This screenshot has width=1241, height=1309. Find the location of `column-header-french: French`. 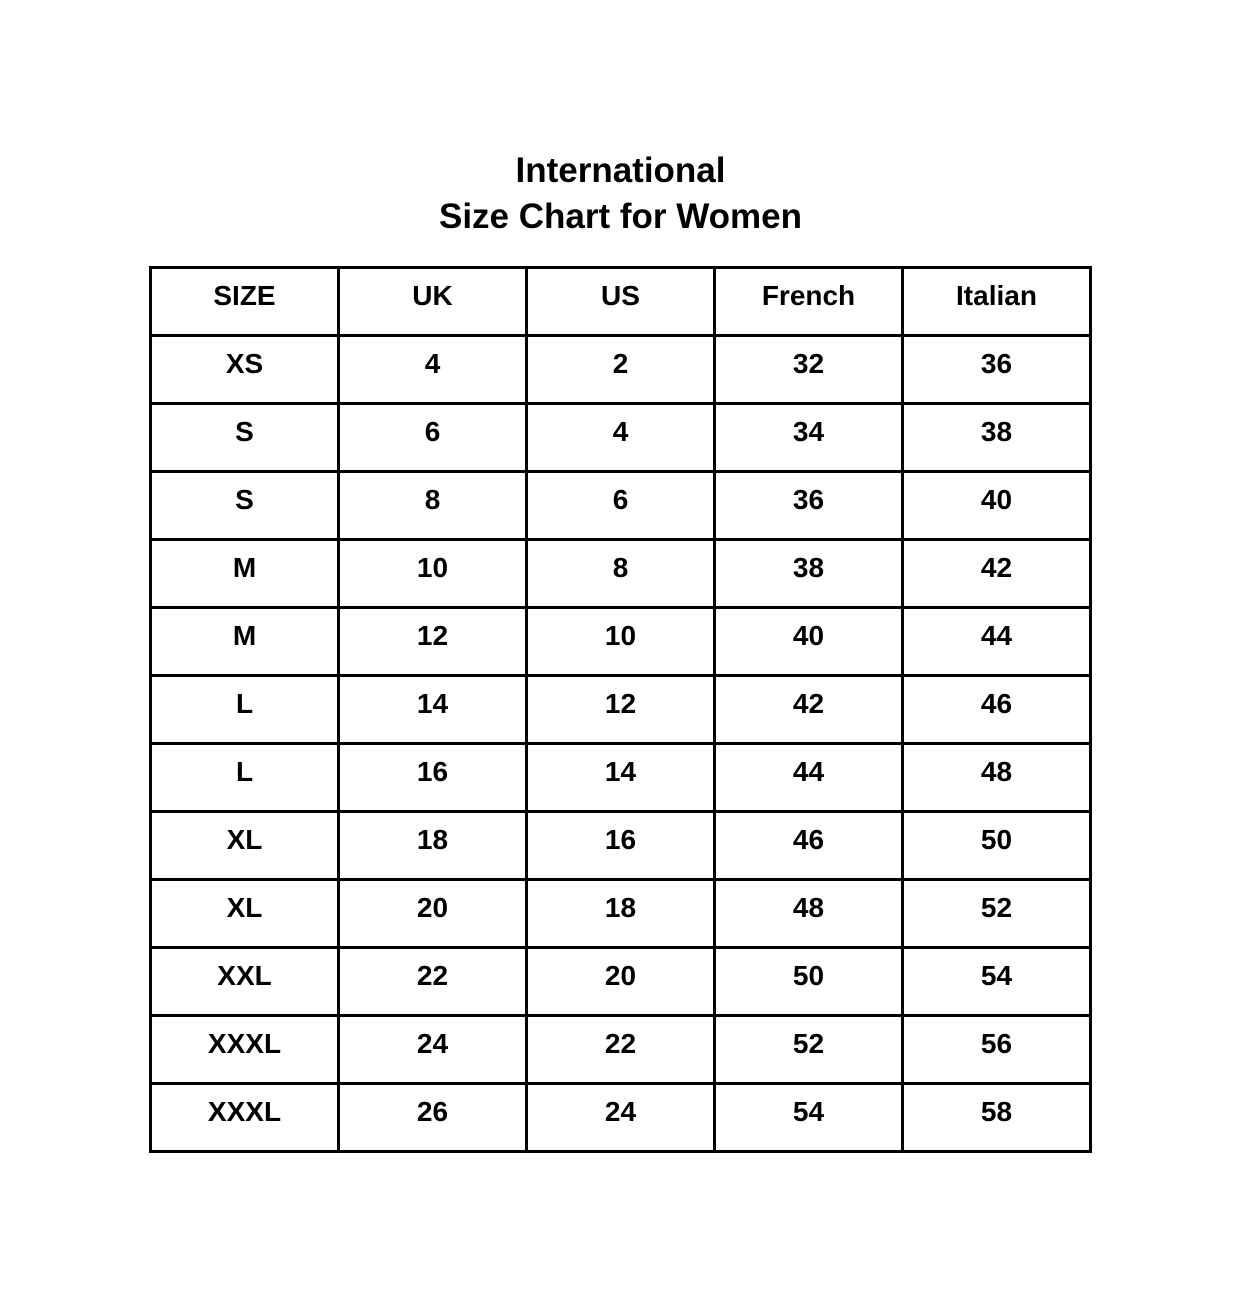

column-header-french: French is located at coordinates (808, 301).